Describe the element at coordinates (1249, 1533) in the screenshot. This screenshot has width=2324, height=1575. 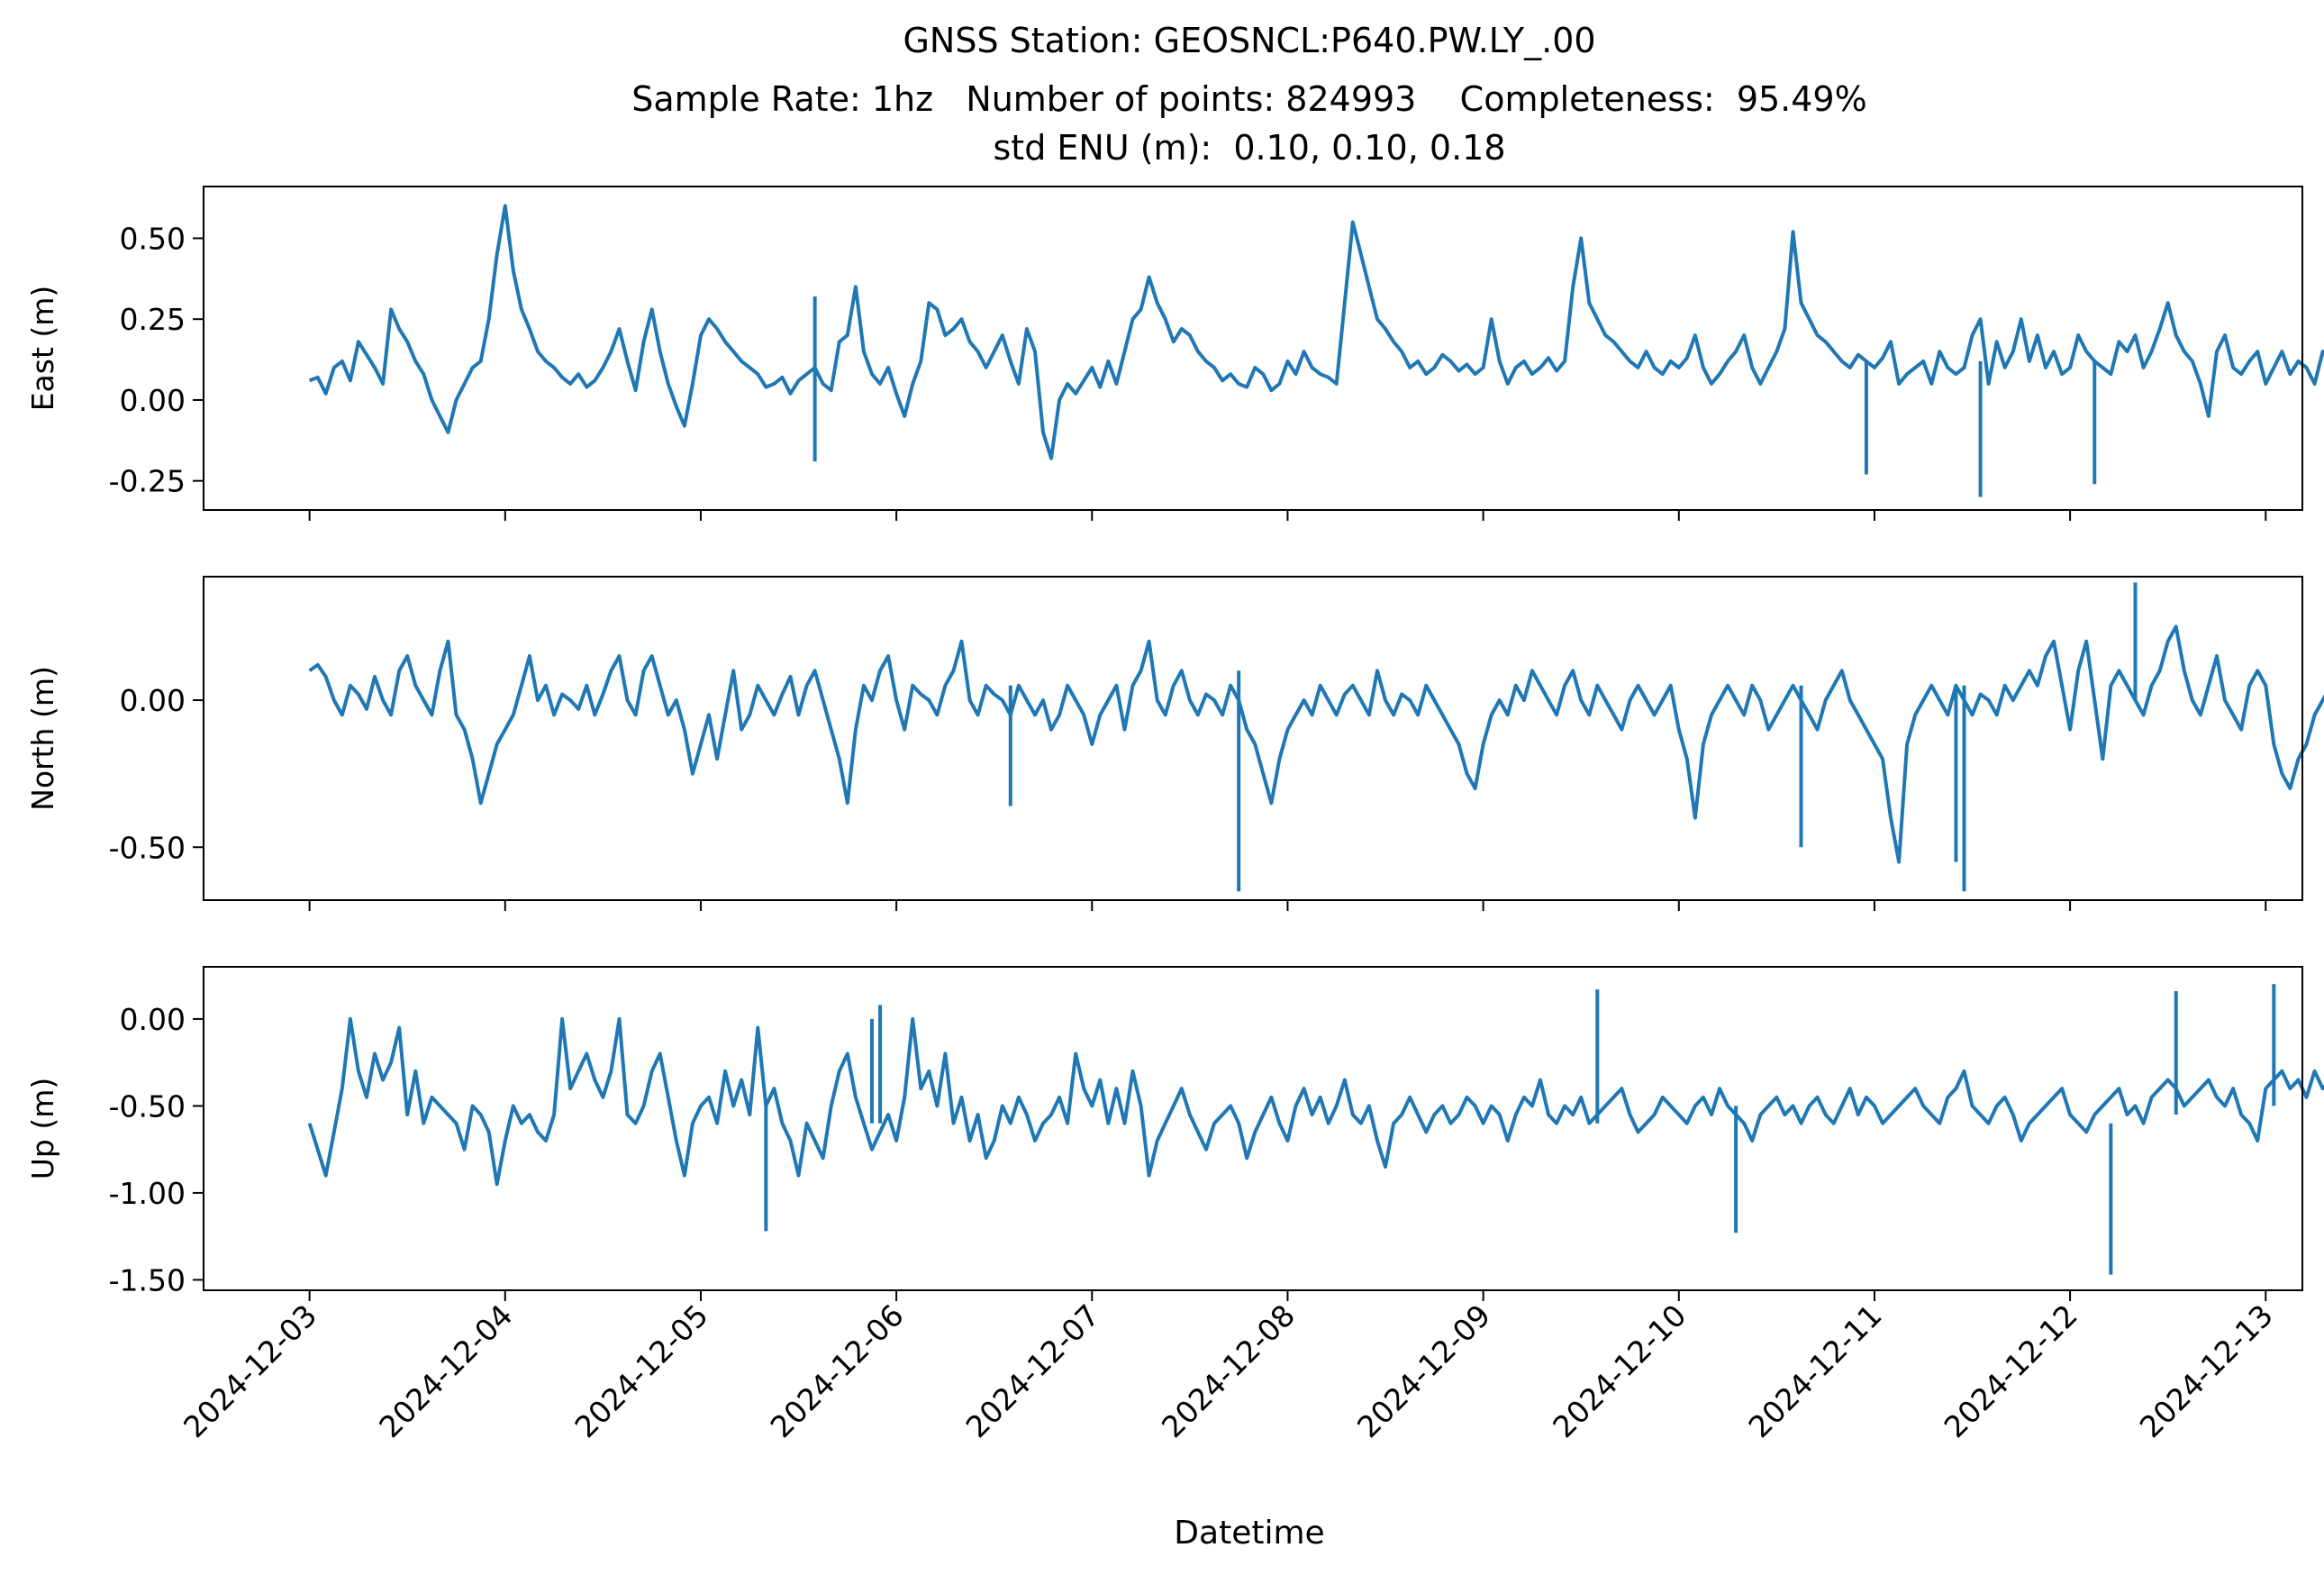
I see `x-axis-label: Datetime` at that location.